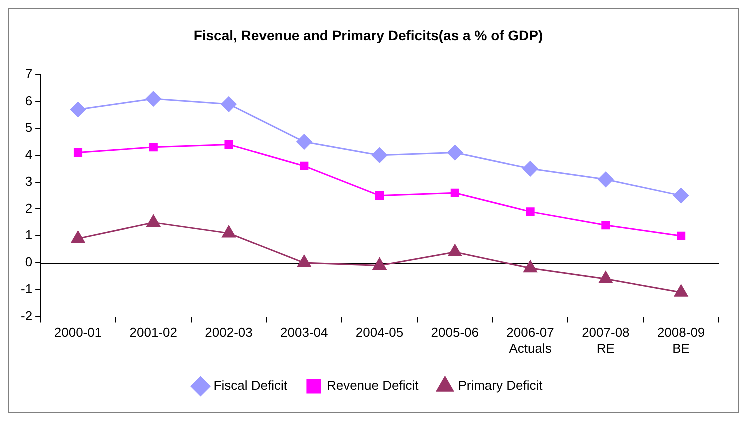  What do you see at coordinates (29, 154) in the screenshot?
I see `y-tick-label: 4` at bounding box center [29, 154].